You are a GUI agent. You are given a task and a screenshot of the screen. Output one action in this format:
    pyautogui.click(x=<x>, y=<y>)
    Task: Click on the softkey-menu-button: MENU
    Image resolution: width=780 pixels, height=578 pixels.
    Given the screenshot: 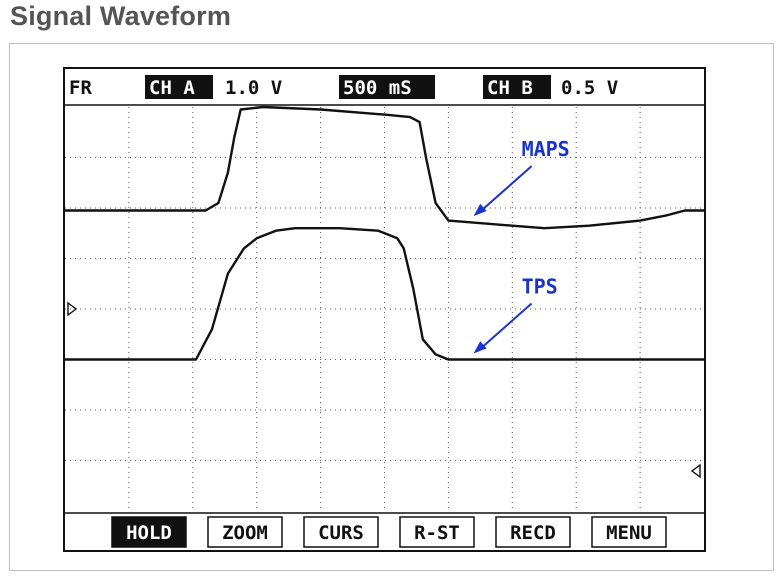 What is the action you would take?
    pyautogui.click(x=629, y=532)
    